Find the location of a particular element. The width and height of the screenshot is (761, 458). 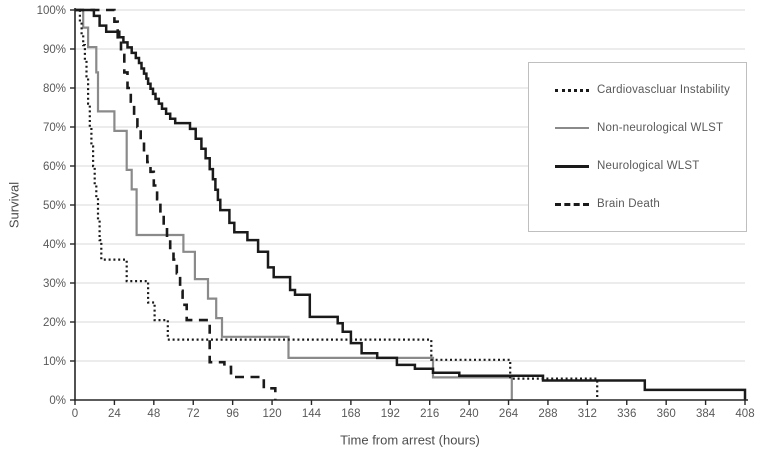

y-tick-label: 70% is located at coordinates (54, 128).